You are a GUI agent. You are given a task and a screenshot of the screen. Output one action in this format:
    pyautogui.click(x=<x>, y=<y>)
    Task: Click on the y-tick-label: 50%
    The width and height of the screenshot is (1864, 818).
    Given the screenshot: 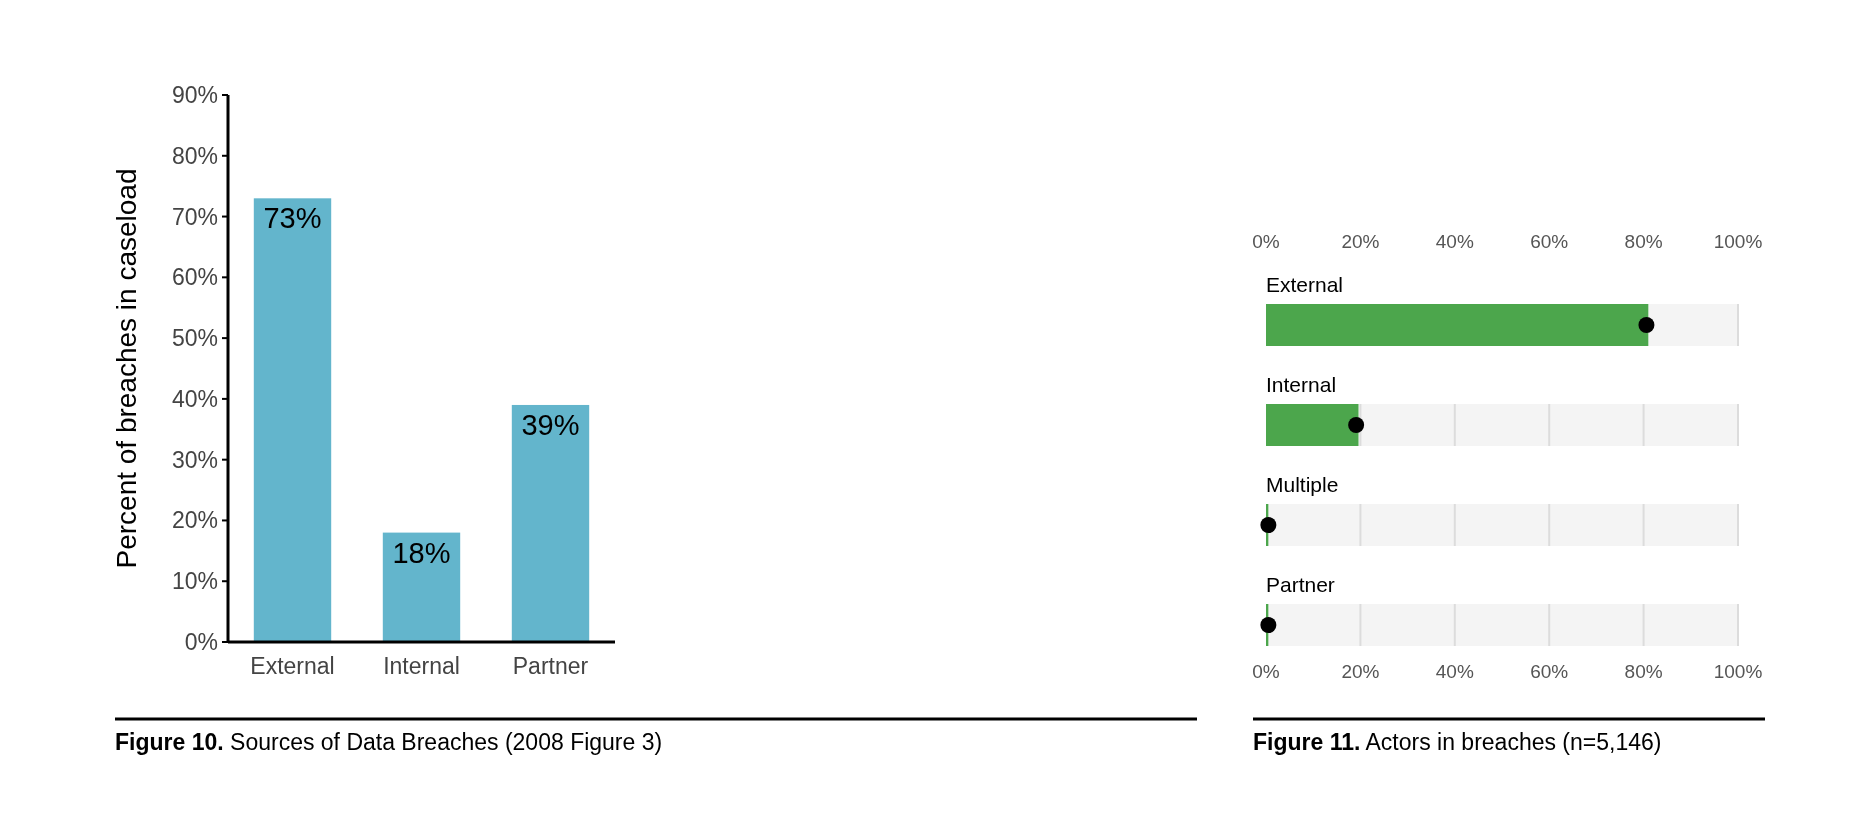 What is the action you would take?
    pyautogui.click(x=194, y=338)
    